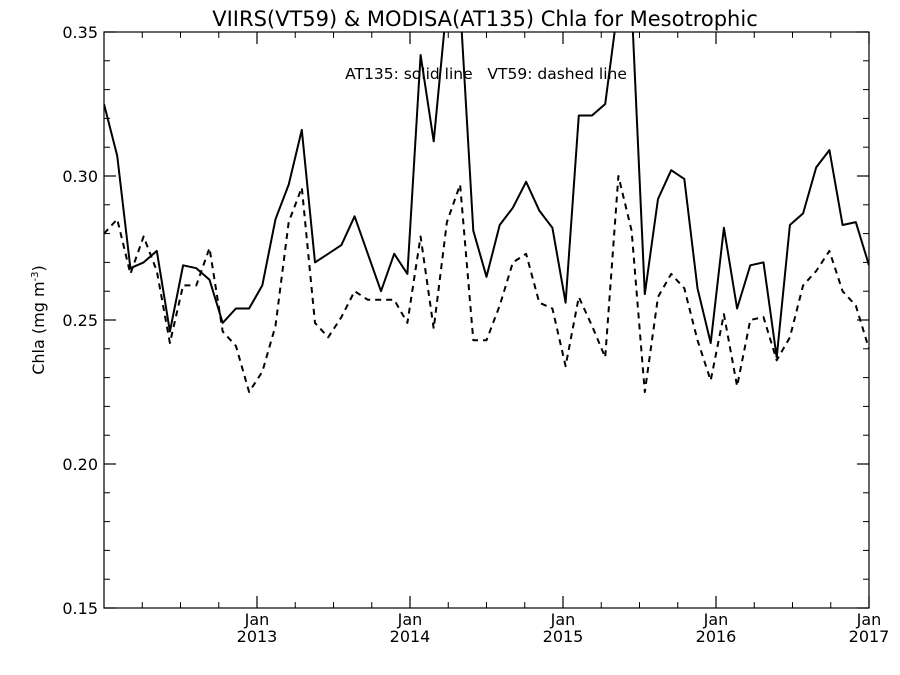 The height and width of the screenshot is (675, 900). What do you see at coordinates (869, 636) in the screenshot?
I see `x-tick-year: 2017` at bounding box center [869, 636].